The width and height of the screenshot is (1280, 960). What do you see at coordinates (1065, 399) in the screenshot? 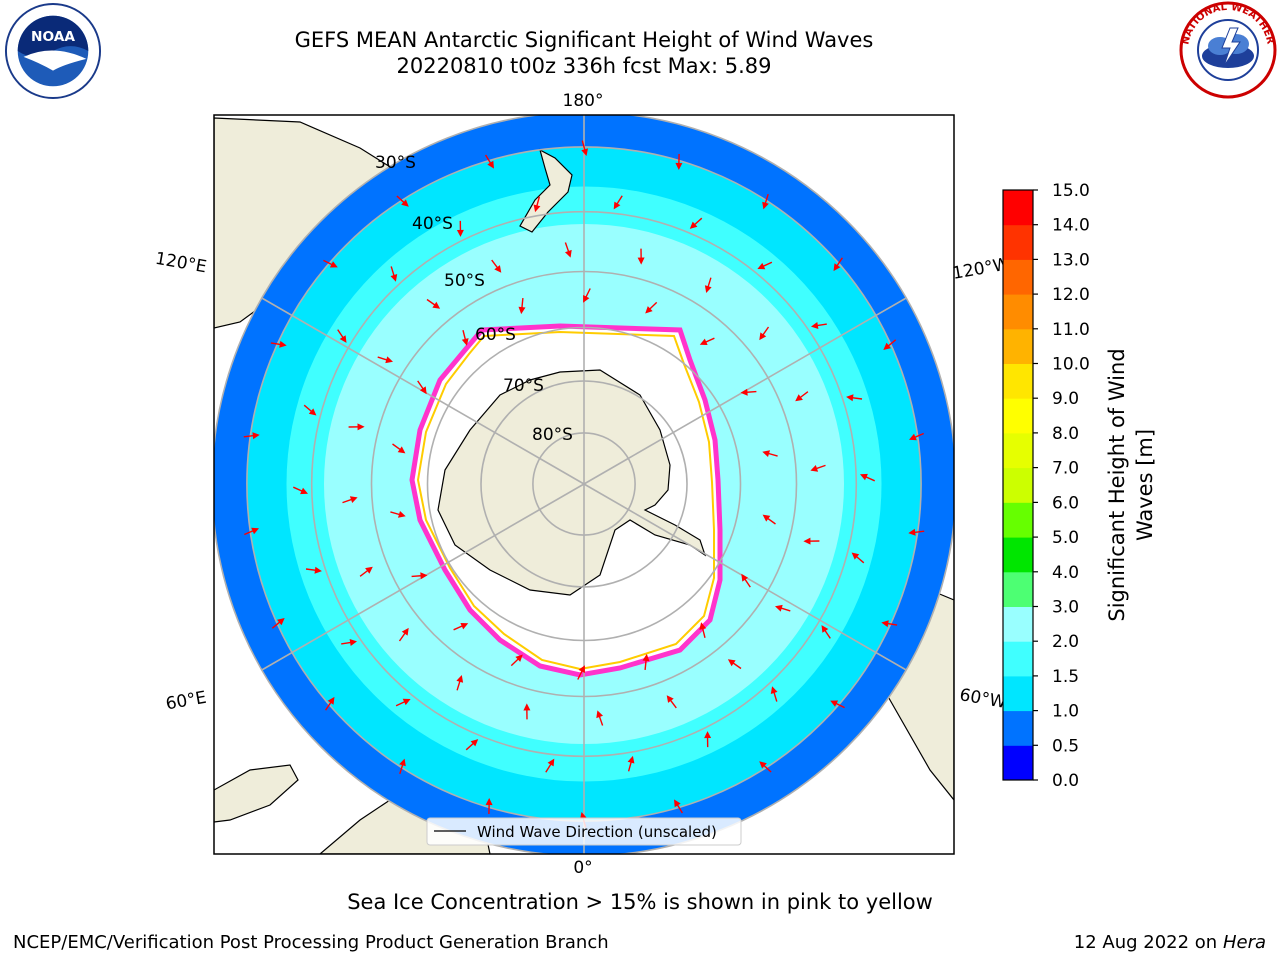
I see `colorbar-tick-label: 9.0` at bounding box center [1065, 399].